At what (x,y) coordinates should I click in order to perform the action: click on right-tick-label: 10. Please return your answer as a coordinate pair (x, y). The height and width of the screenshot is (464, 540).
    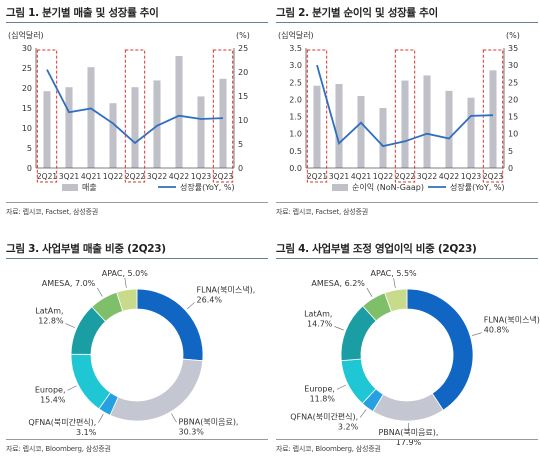
    Looking at the image, I should click on (243, 120).